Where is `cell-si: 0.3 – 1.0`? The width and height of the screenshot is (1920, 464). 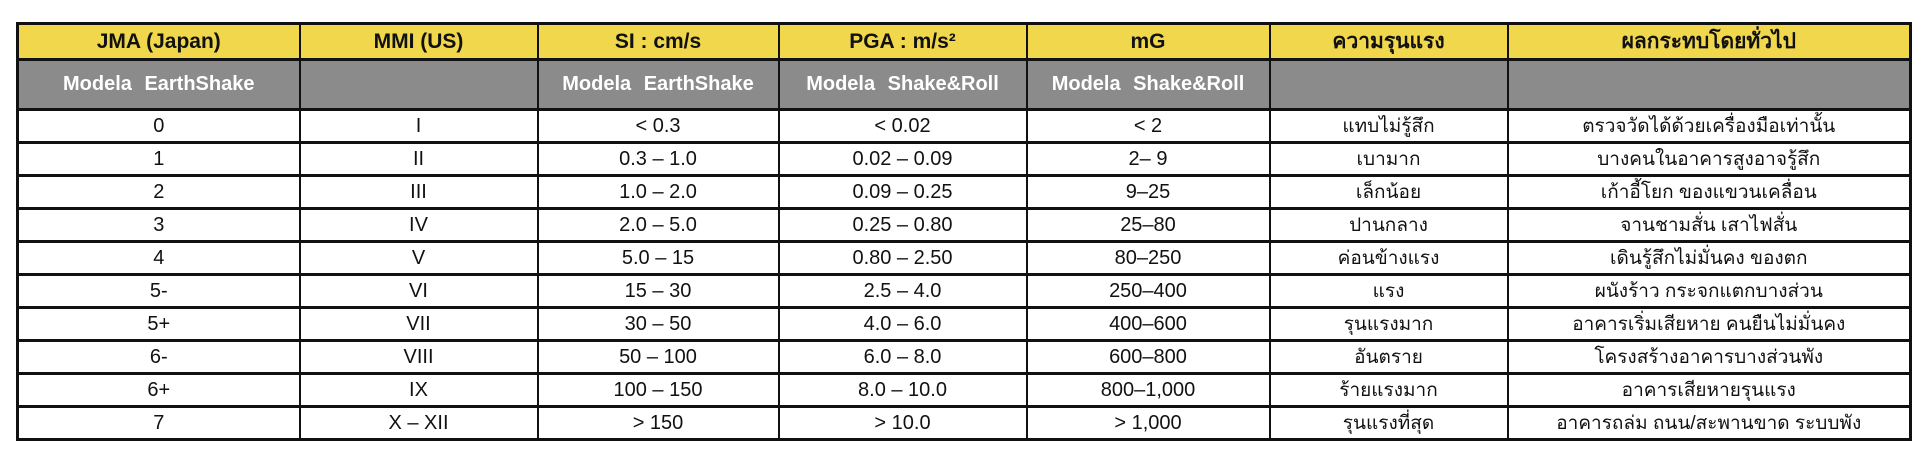 cell-si: 0.3 – 1.0 is located at coordinates (658, 159).